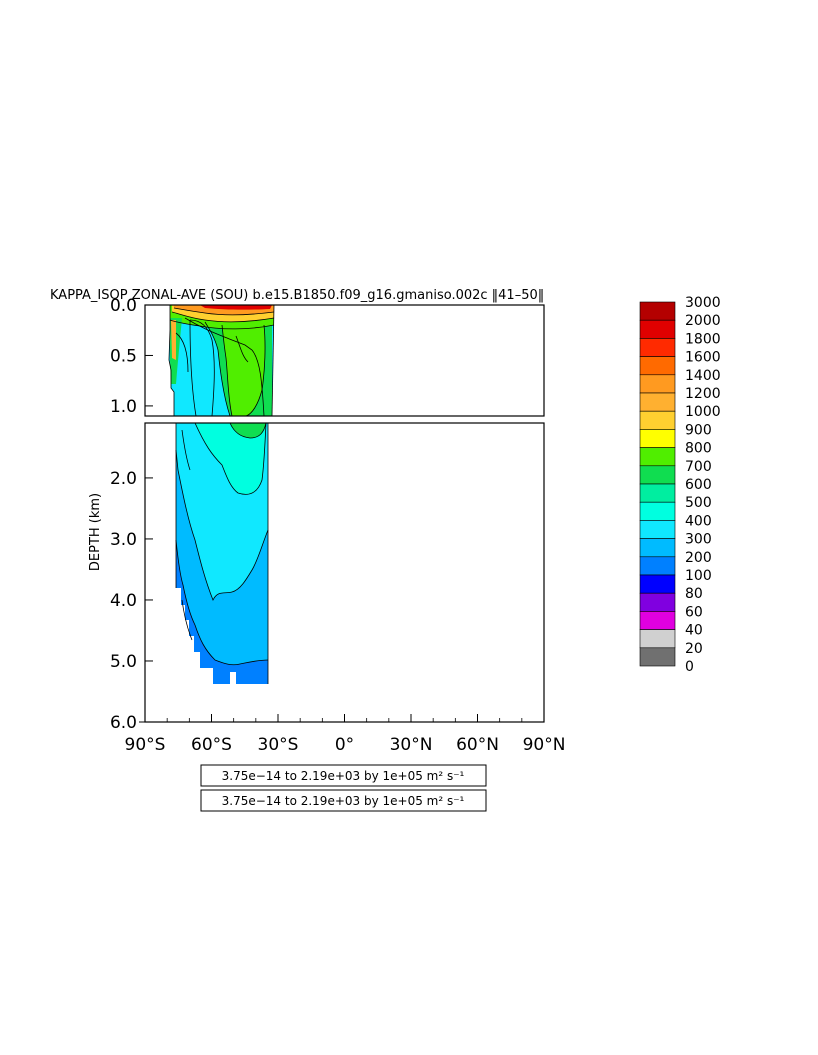 The height and width of the screenshot is (1055, 818). I want to click on colorbar-label: 2000, so click(703, 321).